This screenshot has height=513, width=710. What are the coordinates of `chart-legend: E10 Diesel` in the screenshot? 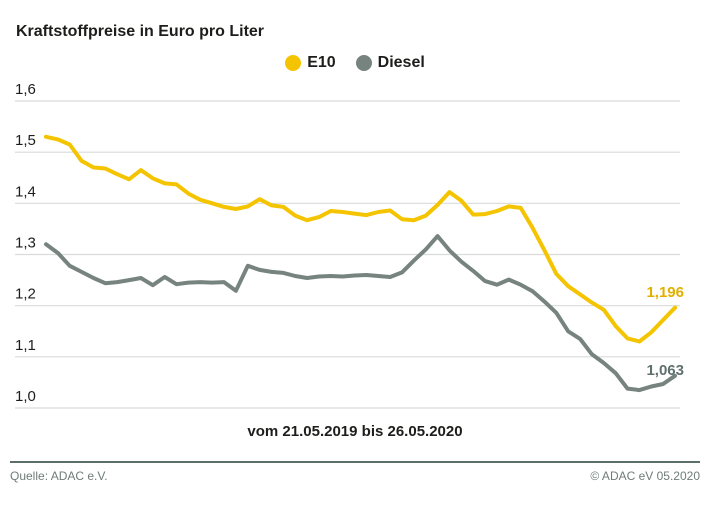 It's located at (355, 63).